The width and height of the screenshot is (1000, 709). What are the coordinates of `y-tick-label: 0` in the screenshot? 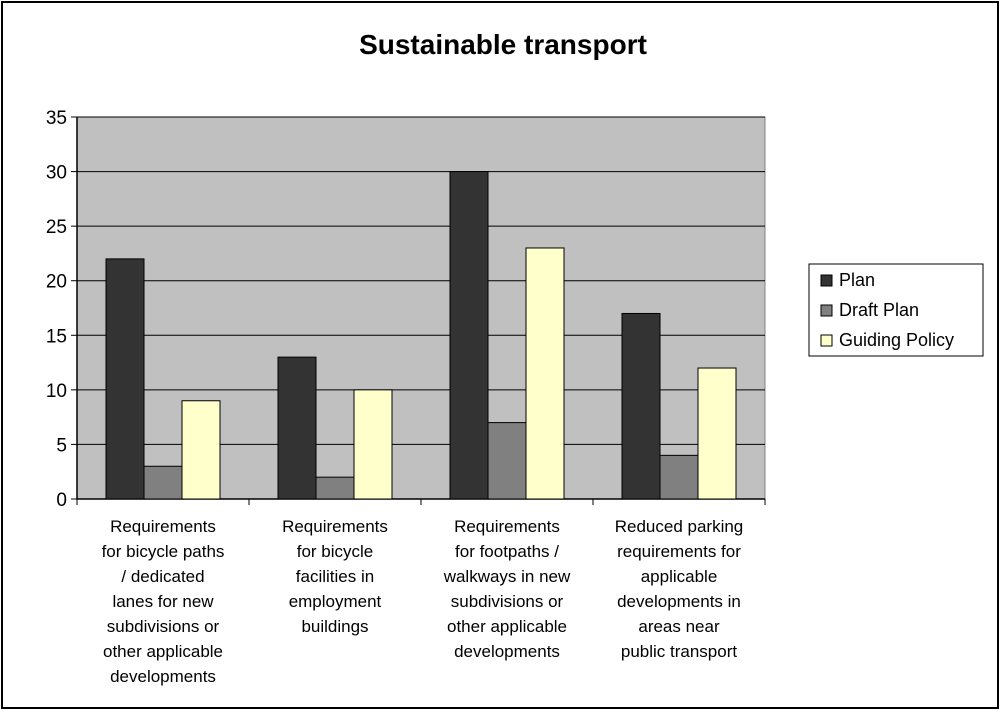 It's located at (61, 500).